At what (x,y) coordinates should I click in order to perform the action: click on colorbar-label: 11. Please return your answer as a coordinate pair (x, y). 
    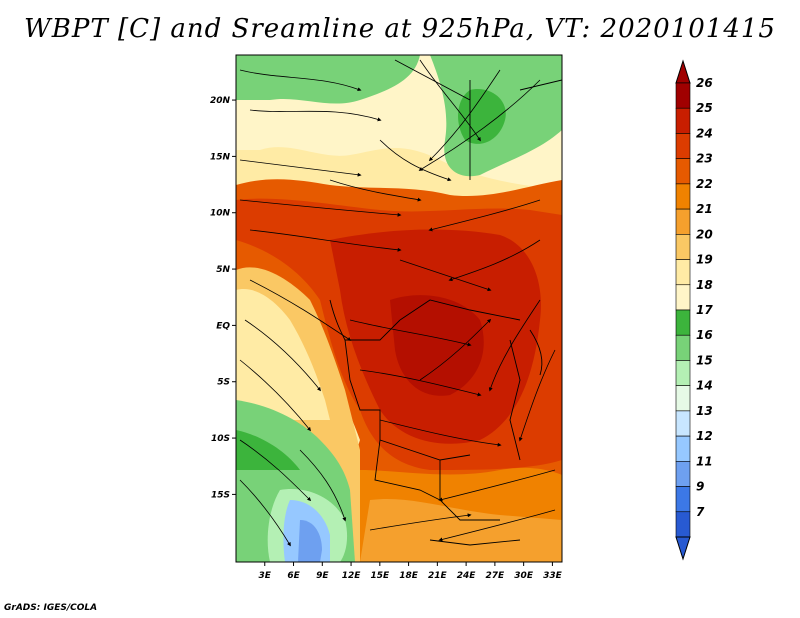
    Looking at the image, I should click on (704, 461).